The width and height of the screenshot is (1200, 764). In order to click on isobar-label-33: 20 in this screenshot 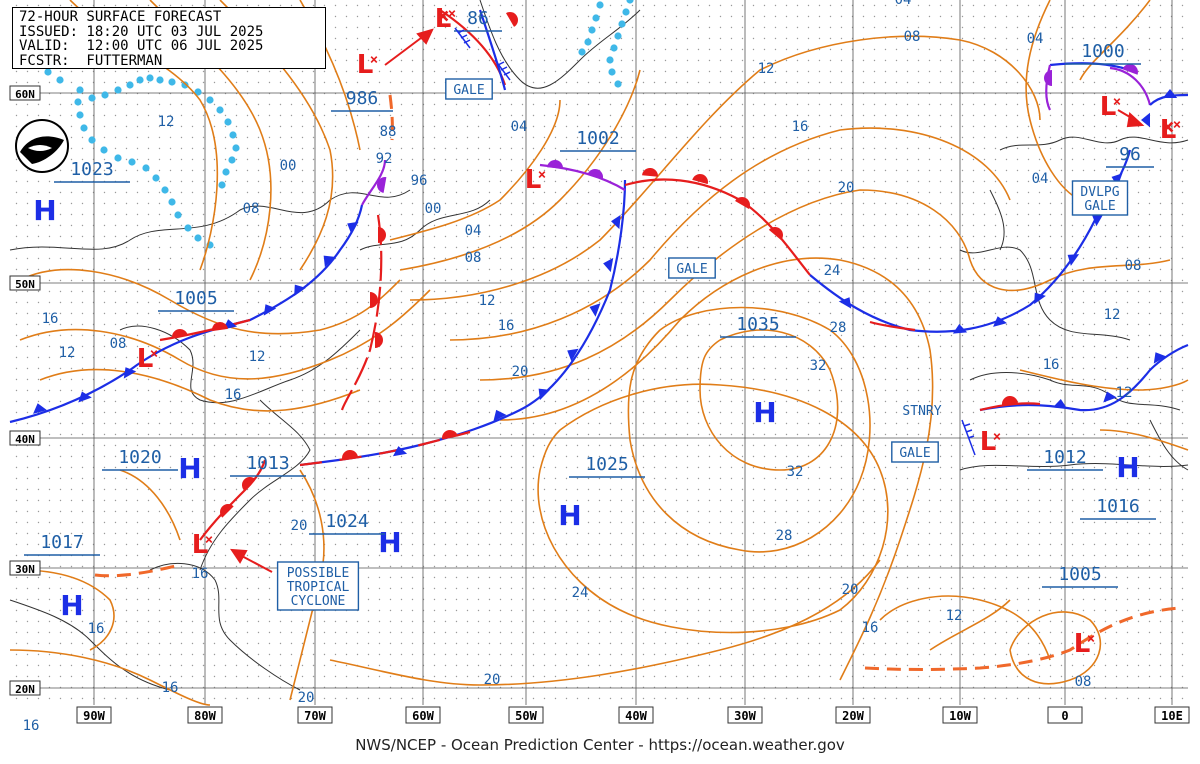, I will do `click(492, 680)`.